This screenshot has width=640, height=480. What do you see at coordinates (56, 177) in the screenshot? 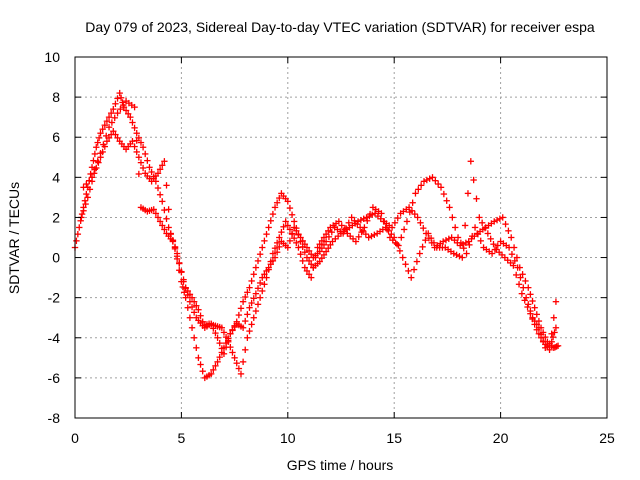
I see `y-tick-label: 4` at bounding box center [56, 177].